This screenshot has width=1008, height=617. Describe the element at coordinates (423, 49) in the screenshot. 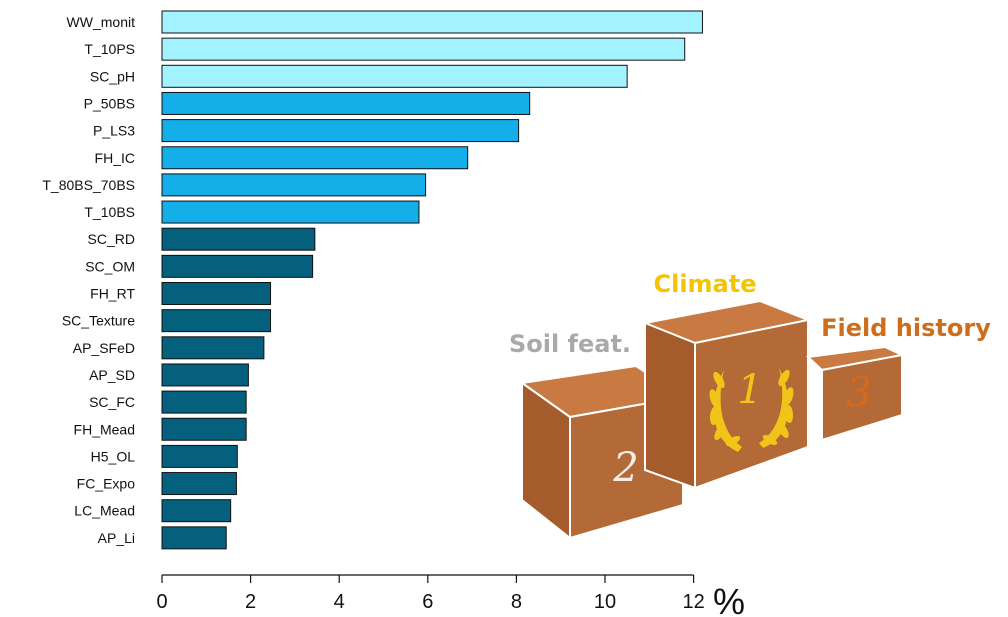

I see `bar-T_10PS` at that location.